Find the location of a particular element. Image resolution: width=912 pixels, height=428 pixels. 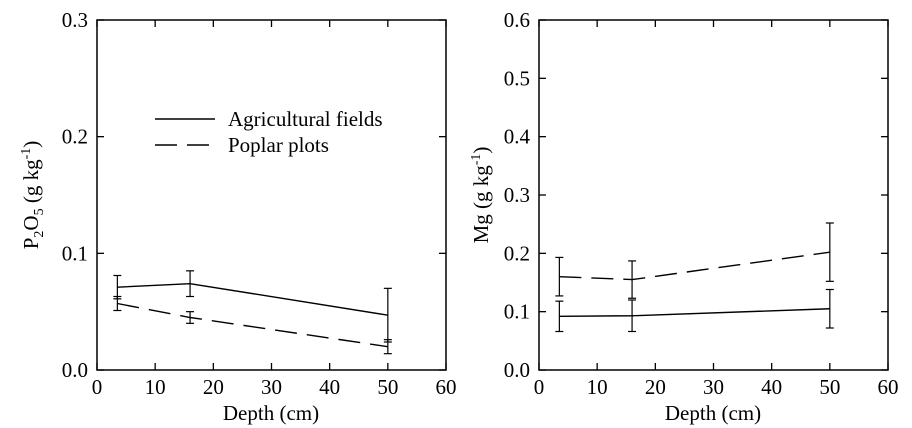

y-tick-label: 0.6 is located at coordinates (517, 20).